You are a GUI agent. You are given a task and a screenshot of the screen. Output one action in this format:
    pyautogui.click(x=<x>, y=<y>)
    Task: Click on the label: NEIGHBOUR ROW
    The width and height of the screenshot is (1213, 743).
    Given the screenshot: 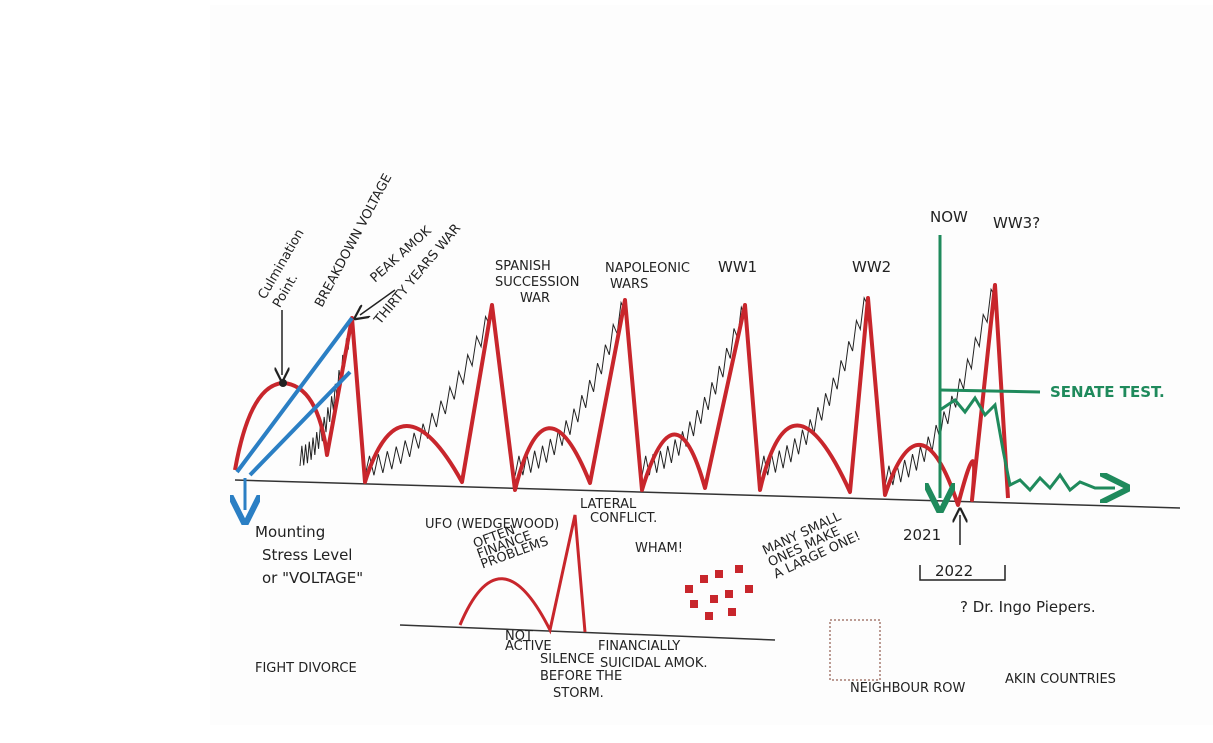 What is the action you would take?
    pyautogui.click(x=907, y=688)
    